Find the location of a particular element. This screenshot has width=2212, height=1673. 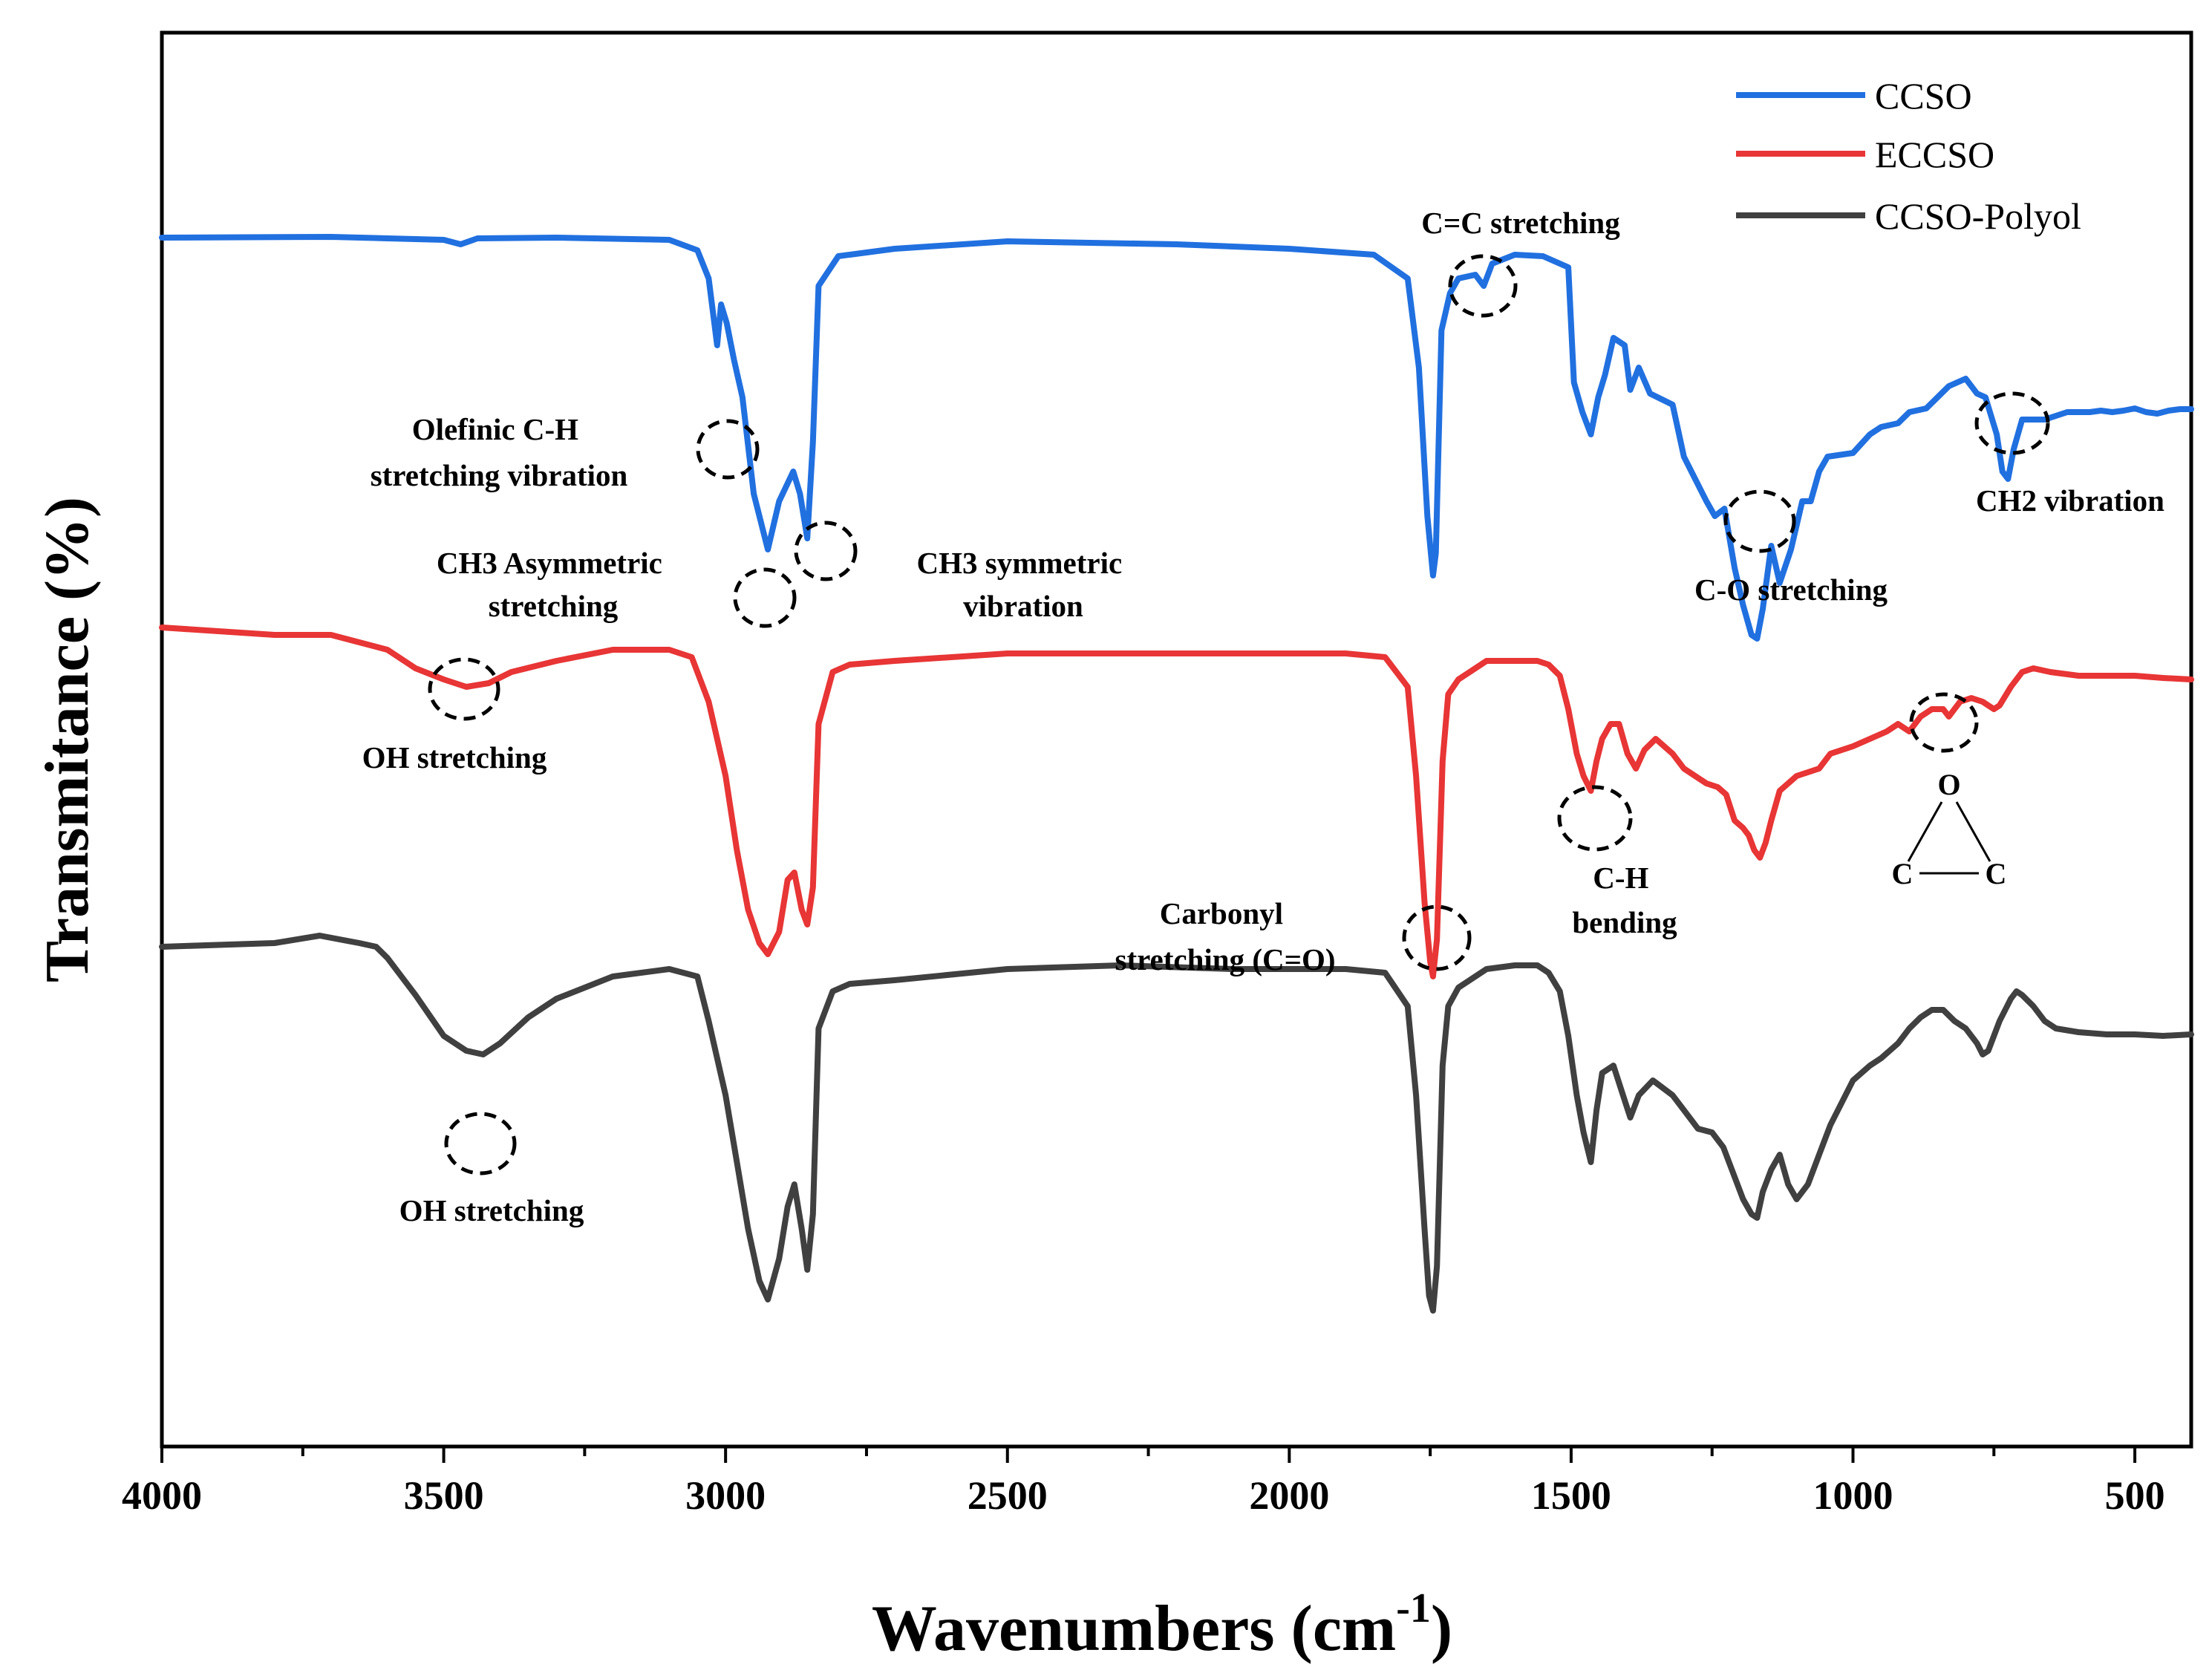

x-tick-label: 2500 is located at coordinates (1008, 1495).